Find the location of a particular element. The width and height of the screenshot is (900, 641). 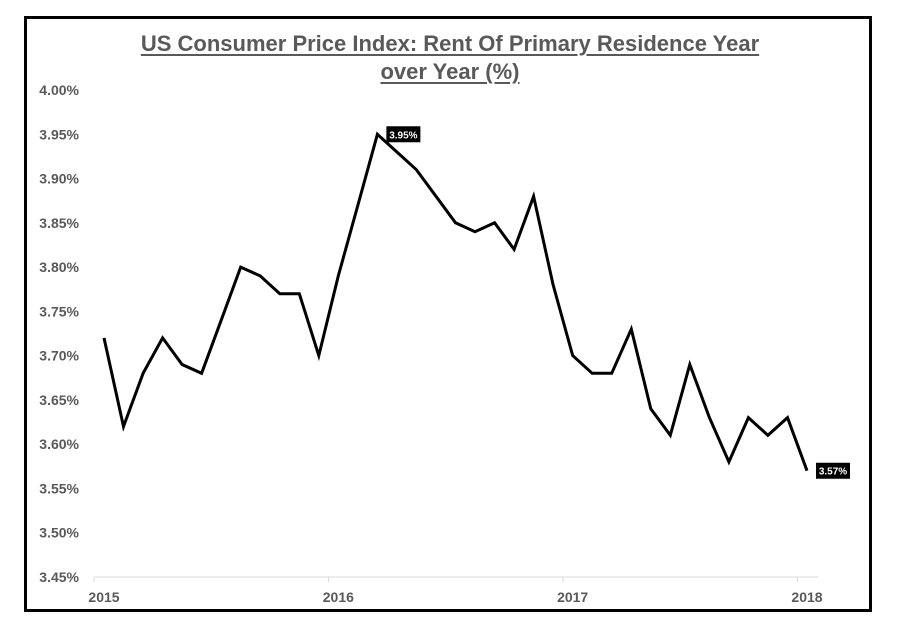

x-axis-ticks is located at coordinates (445, 579).